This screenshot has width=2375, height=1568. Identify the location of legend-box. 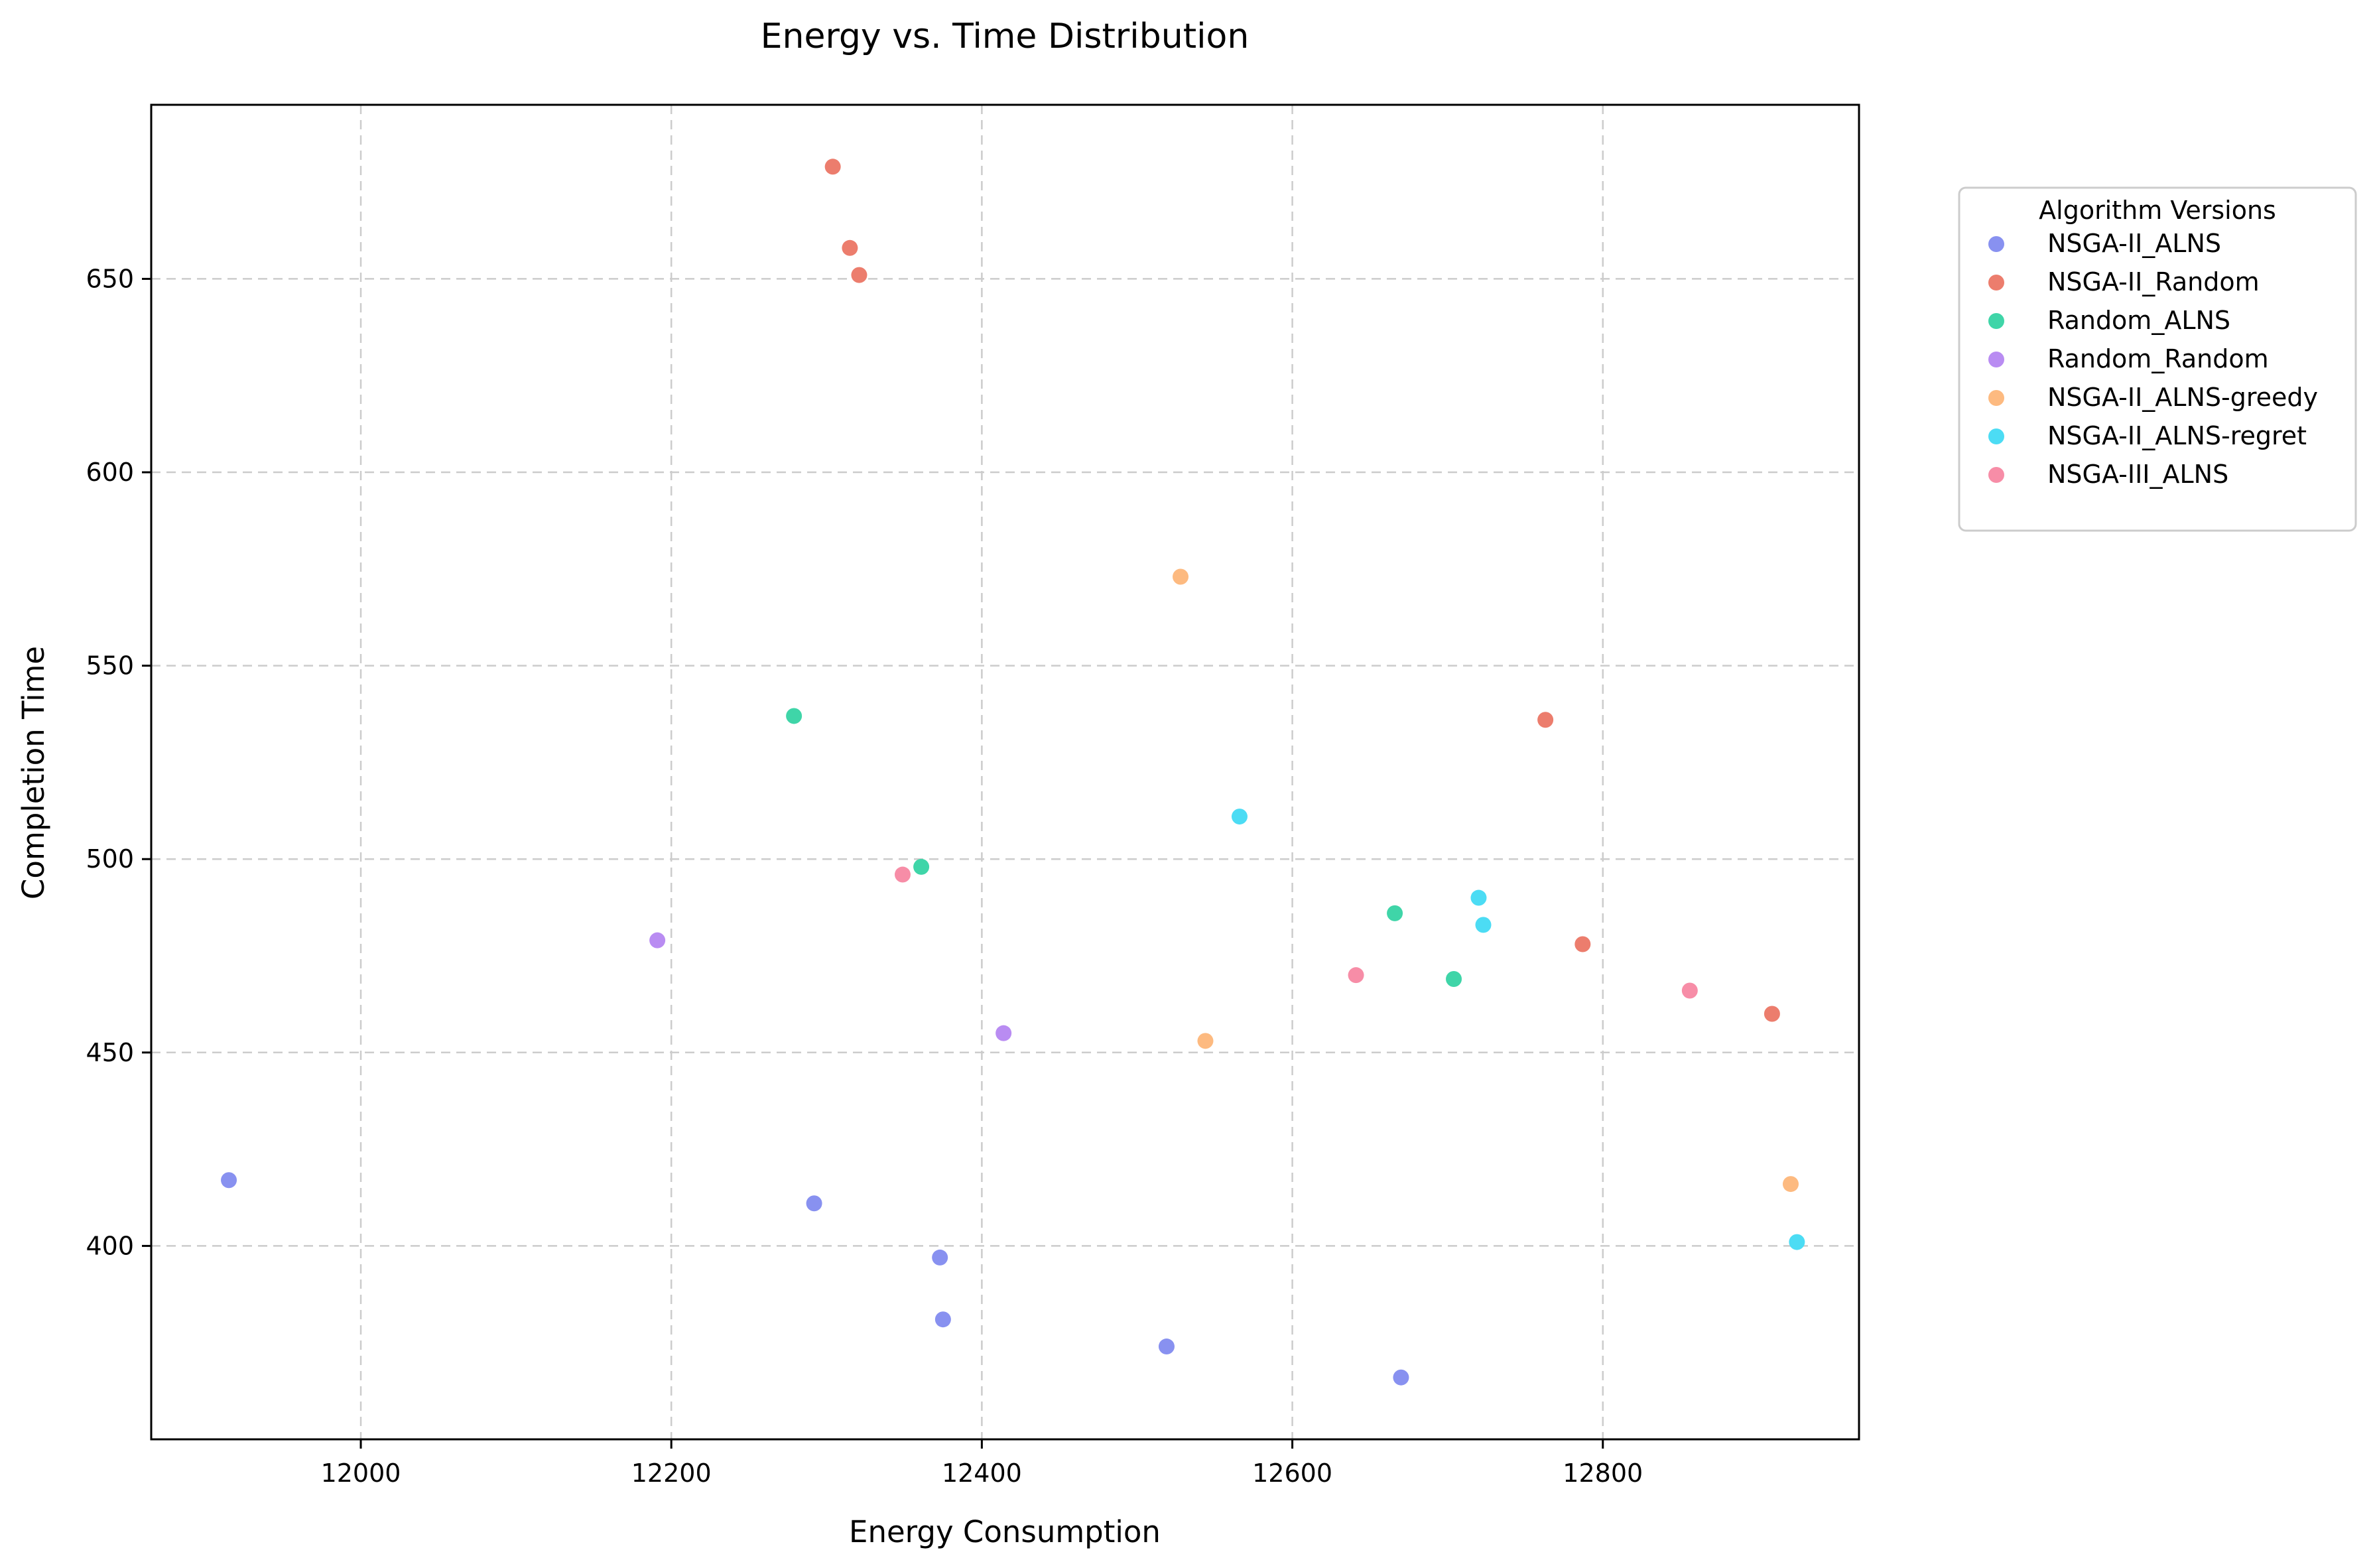
(2157, 359).